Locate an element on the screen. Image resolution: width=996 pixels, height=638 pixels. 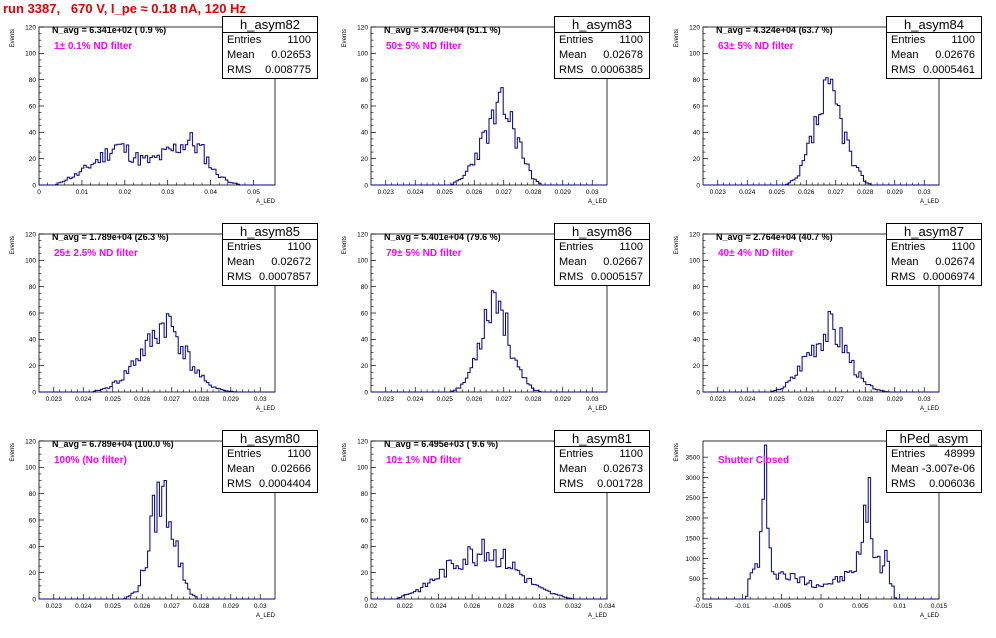
stats-mean-row: Mean 0.02676 is located at coordinates (934, 55).